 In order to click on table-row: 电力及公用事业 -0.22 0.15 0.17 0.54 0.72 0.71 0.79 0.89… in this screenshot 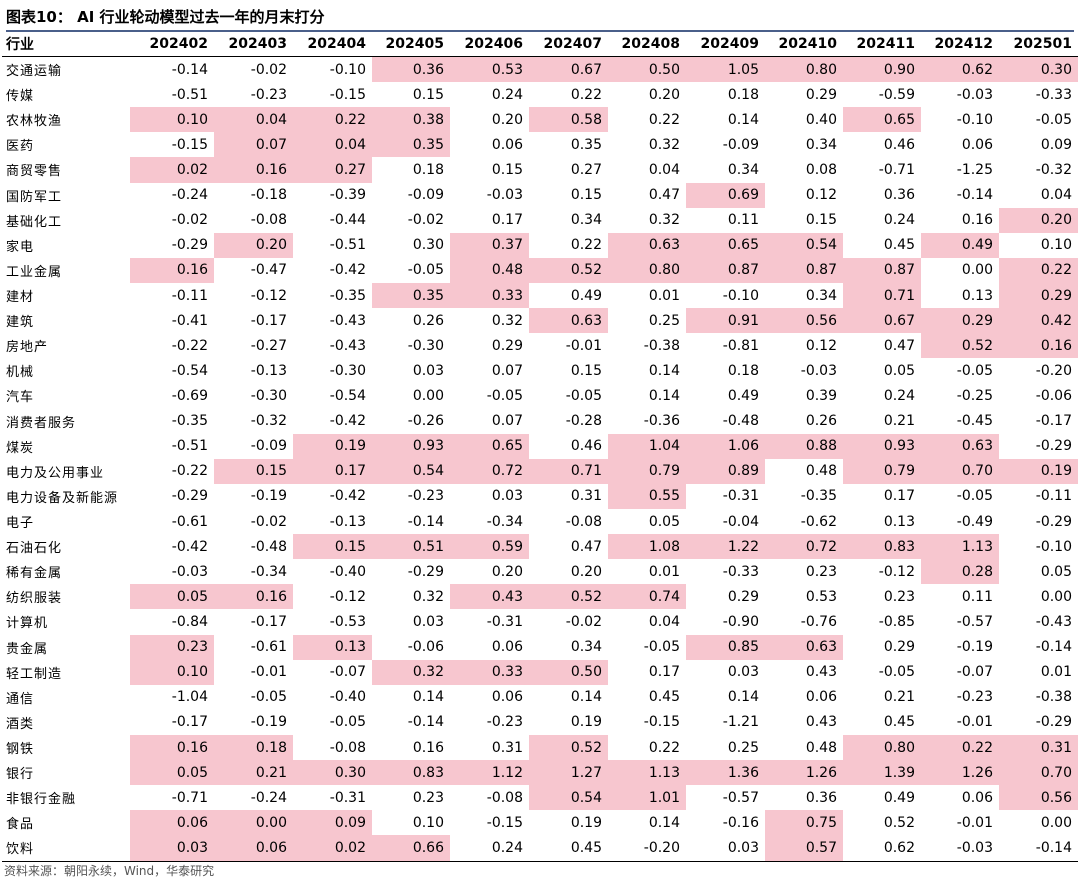, I will do `click(540, 471)`.